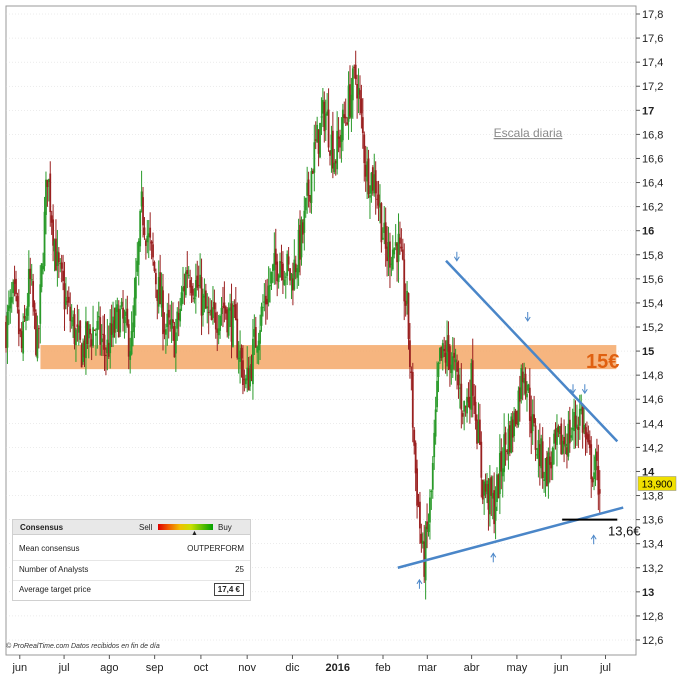 This screenshot has height=681, width=682. Describe the element at coordinates (652, 304) in the screenshot. I see `y-tick-label: 15,4` at that location.